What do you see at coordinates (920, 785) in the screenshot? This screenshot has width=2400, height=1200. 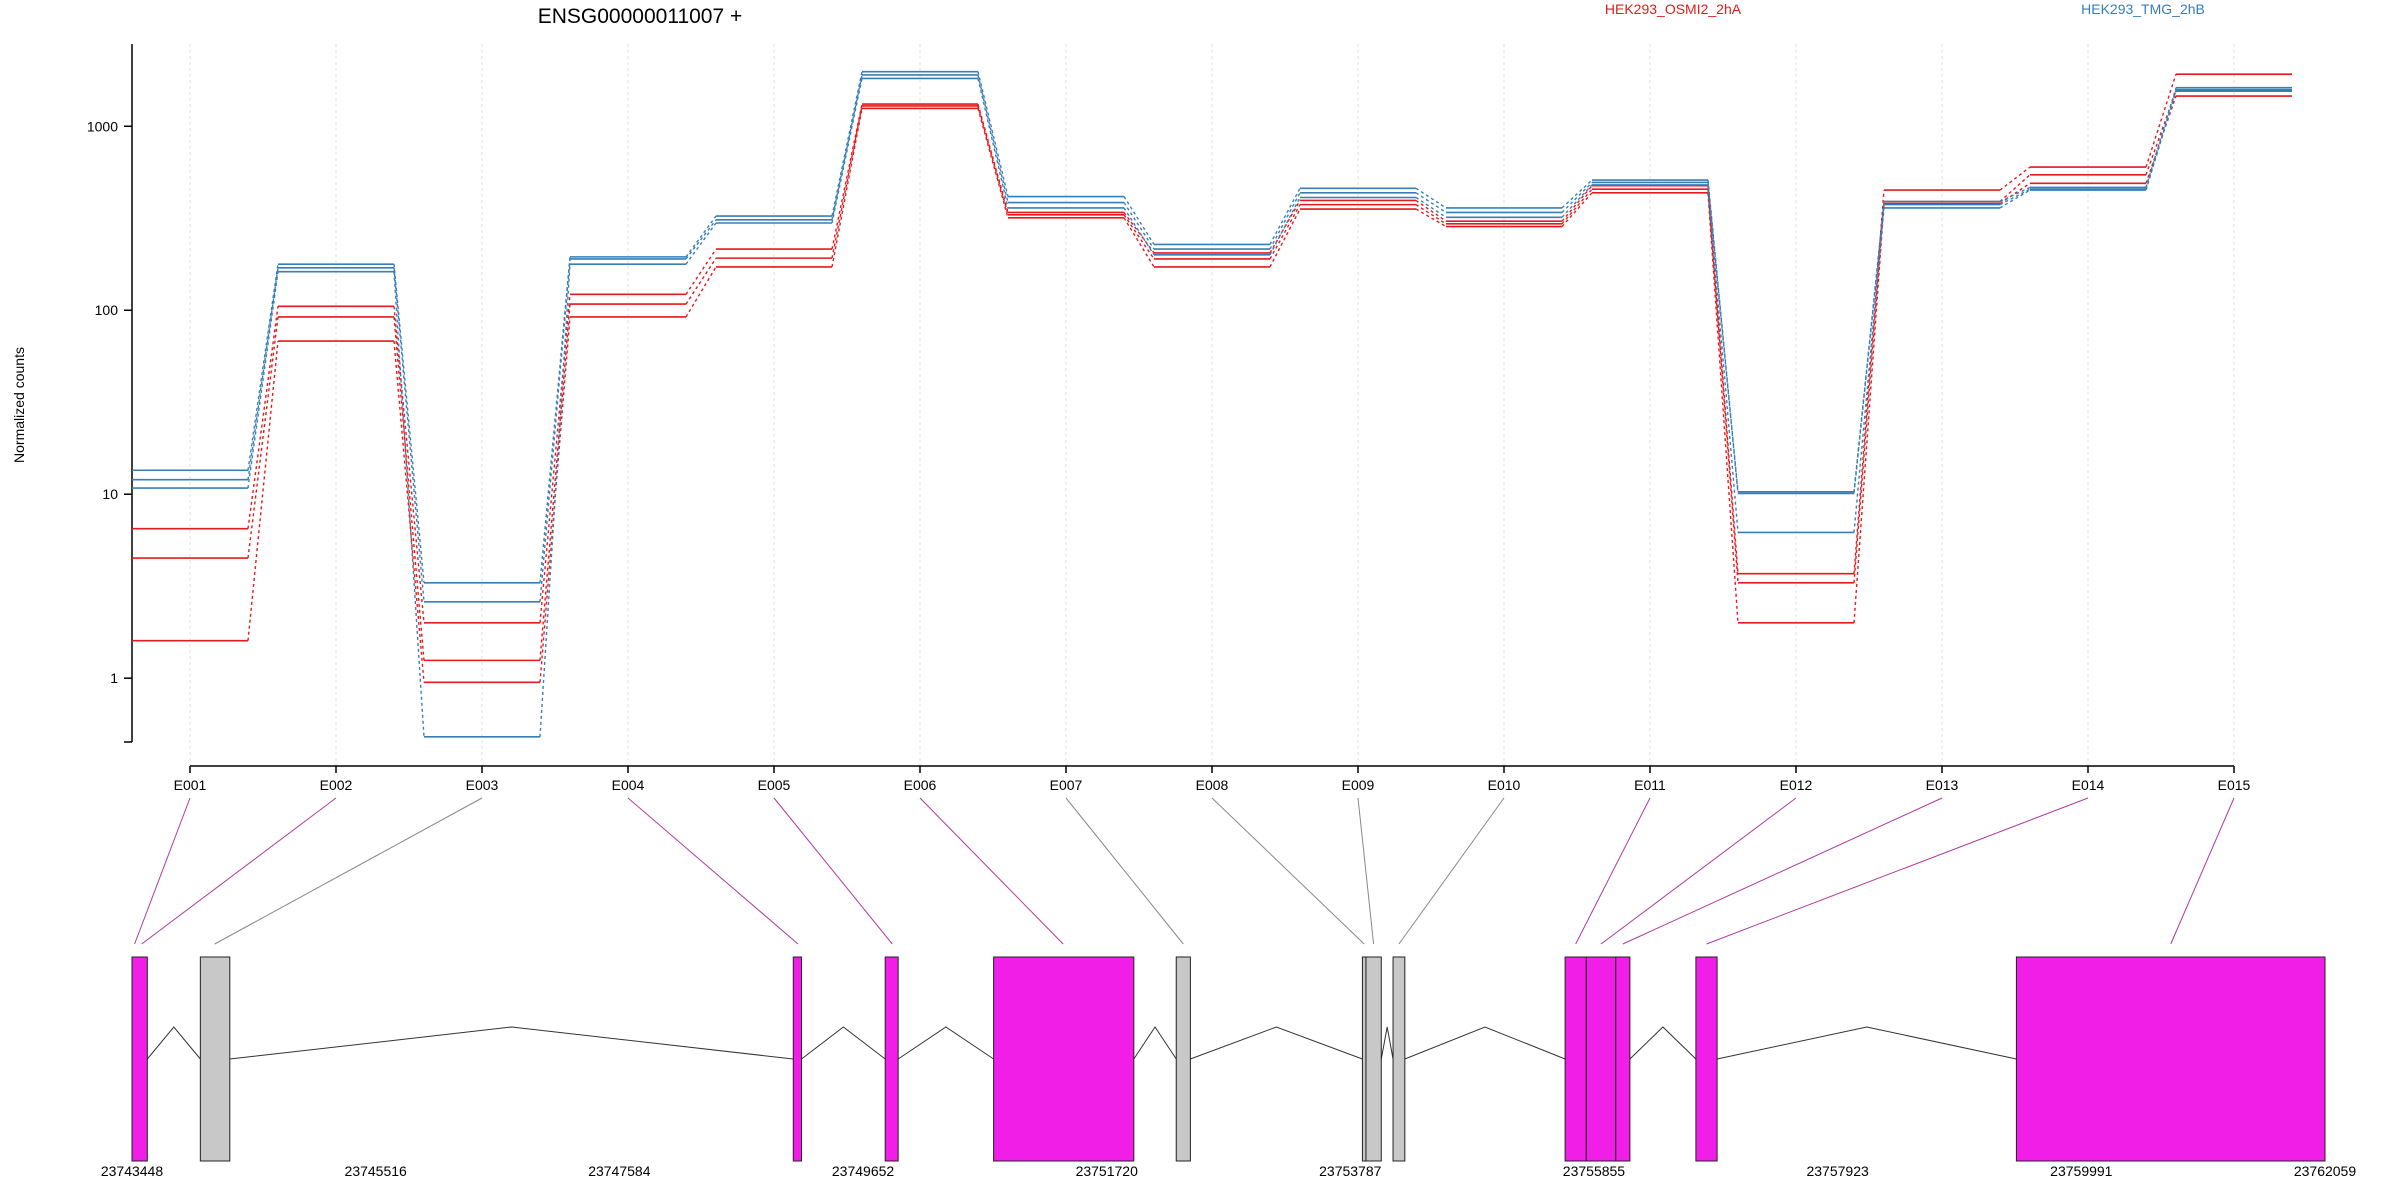 I see `x-tick-label-e006: E006` at bounding box center [920, 785].